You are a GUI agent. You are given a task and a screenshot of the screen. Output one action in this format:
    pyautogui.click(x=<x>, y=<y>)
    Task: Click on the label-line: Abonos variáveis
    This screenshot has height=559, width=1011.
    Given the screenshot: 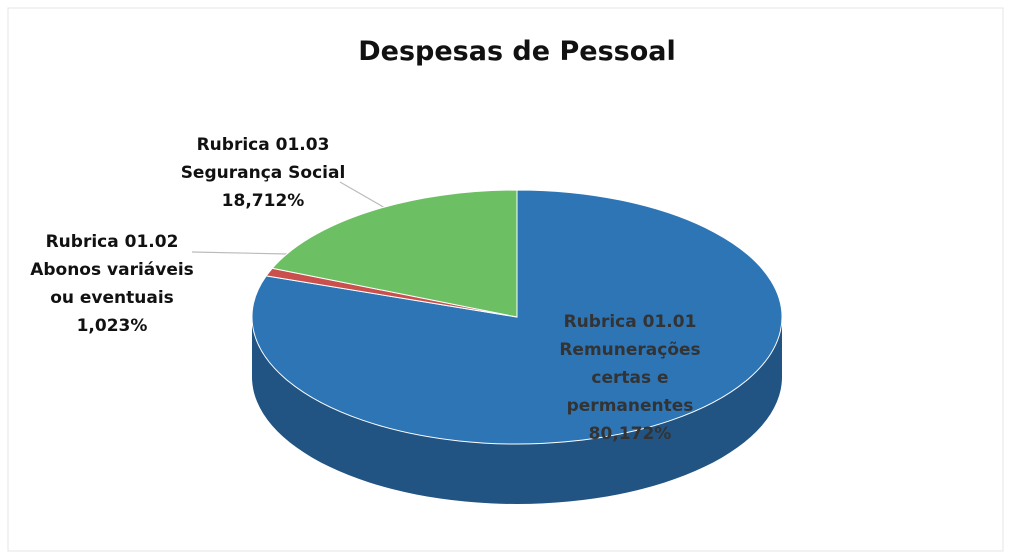 What is the action you would take?
    pyautogui.click(x=112, y=270)
    